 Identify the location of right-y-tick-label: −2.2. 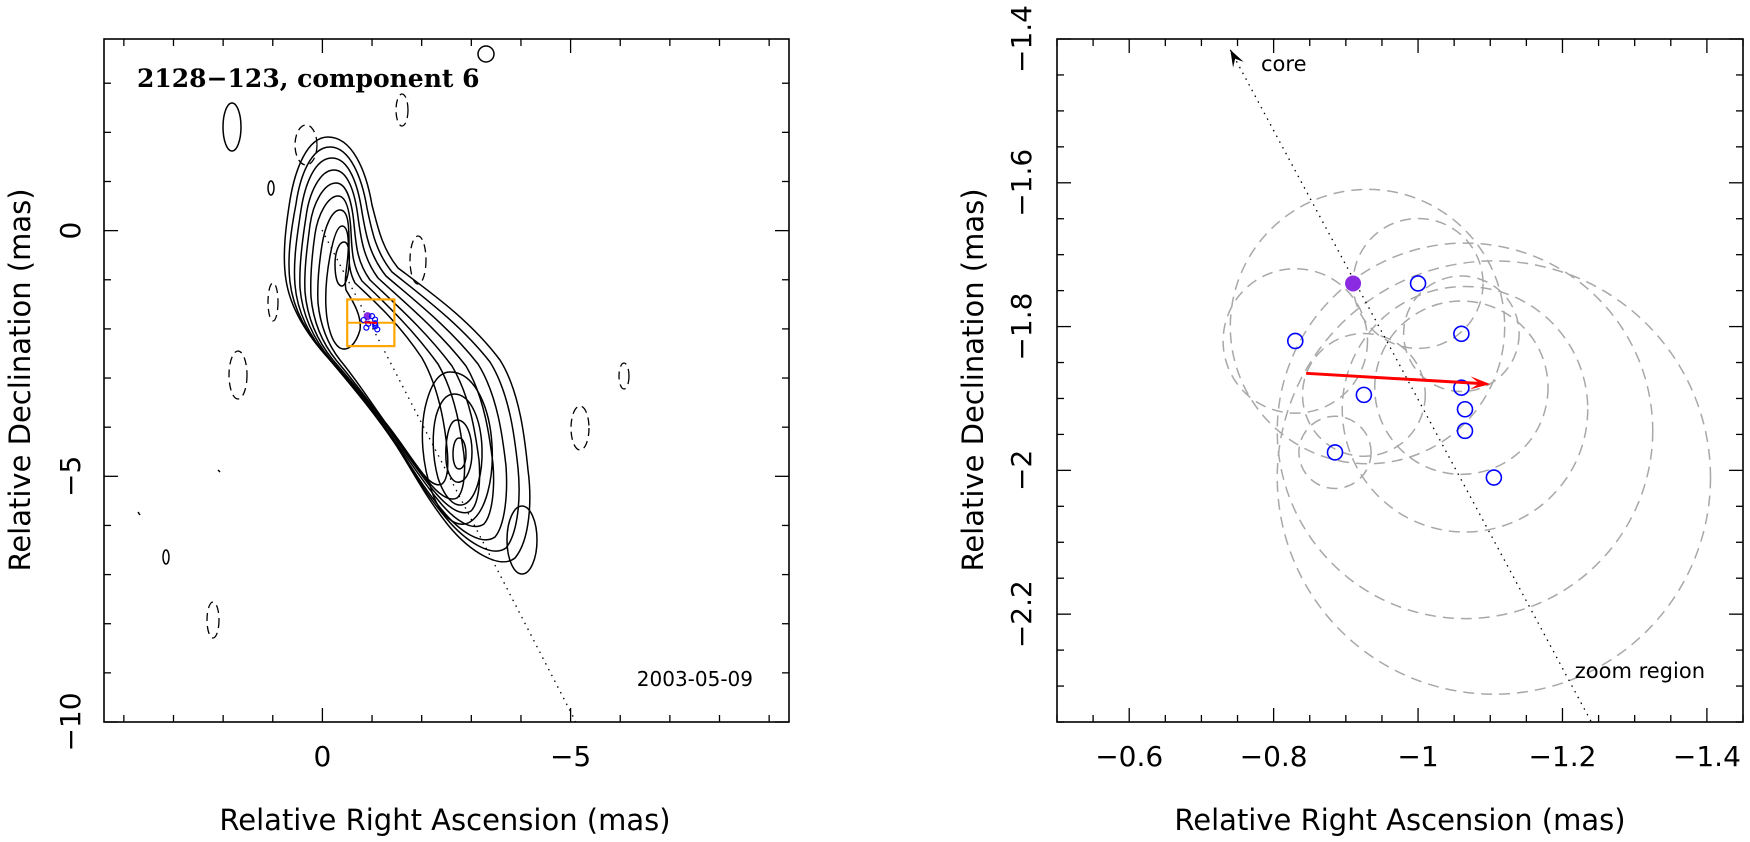
(1021, 614).